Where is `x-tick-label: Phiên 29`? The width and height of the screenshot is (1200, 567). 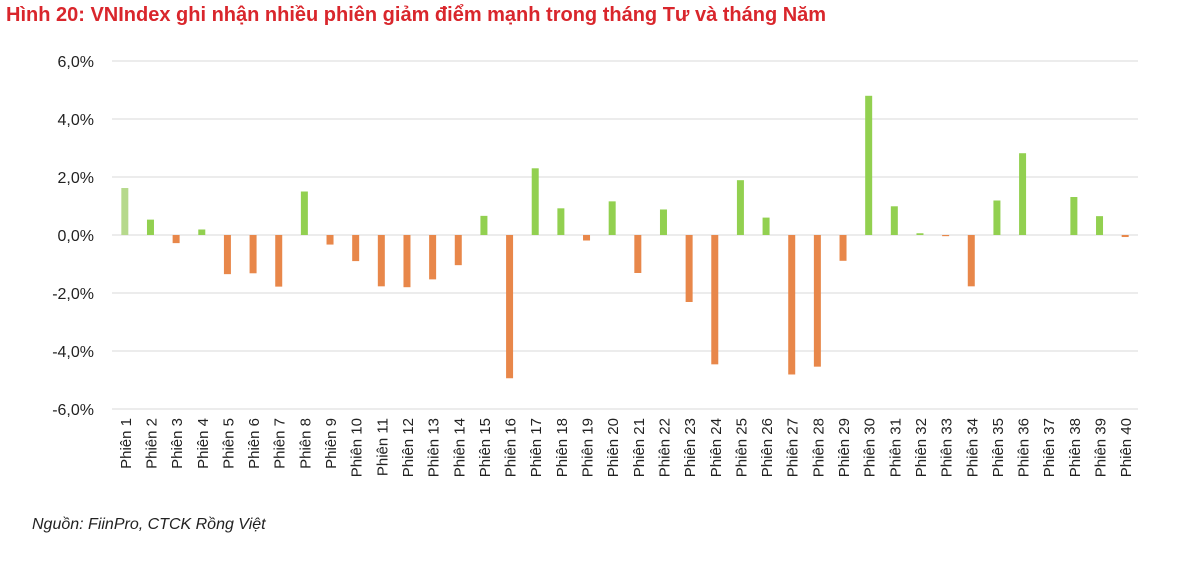
x-tick-label: Phiên 29 is located at coordinates (844, 447).